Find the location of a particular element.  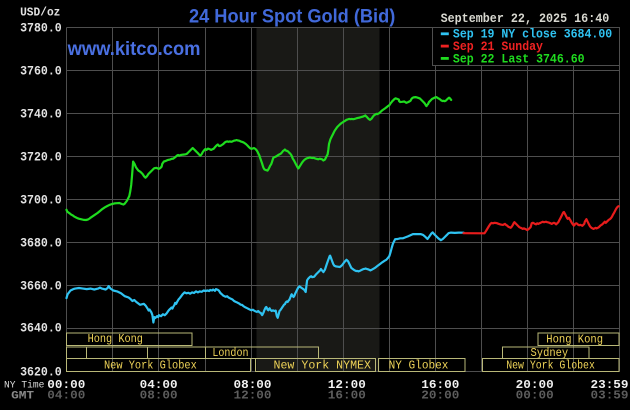

svg-text: 03:59 is located at coordinates (610, 395).